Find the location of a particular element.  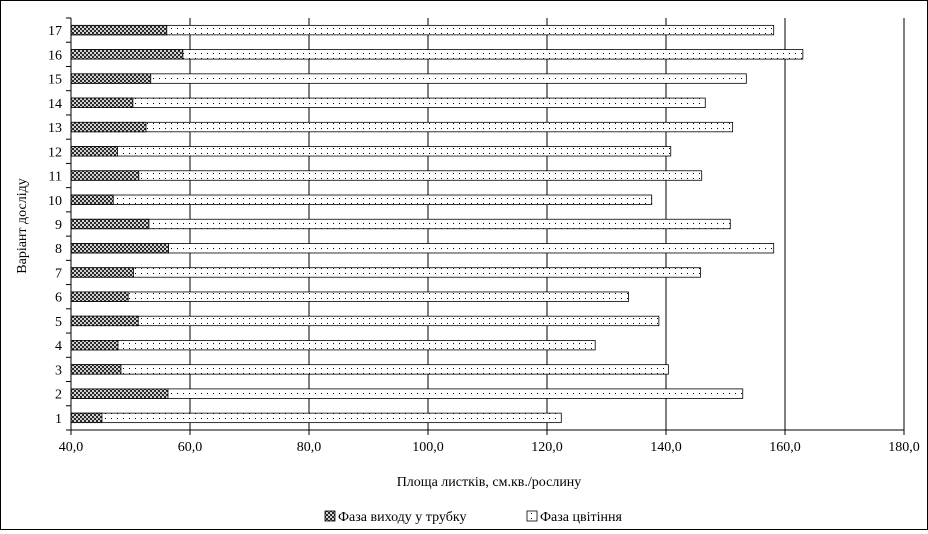

y-tick-label: 12 is located at coordinates (55, 152).